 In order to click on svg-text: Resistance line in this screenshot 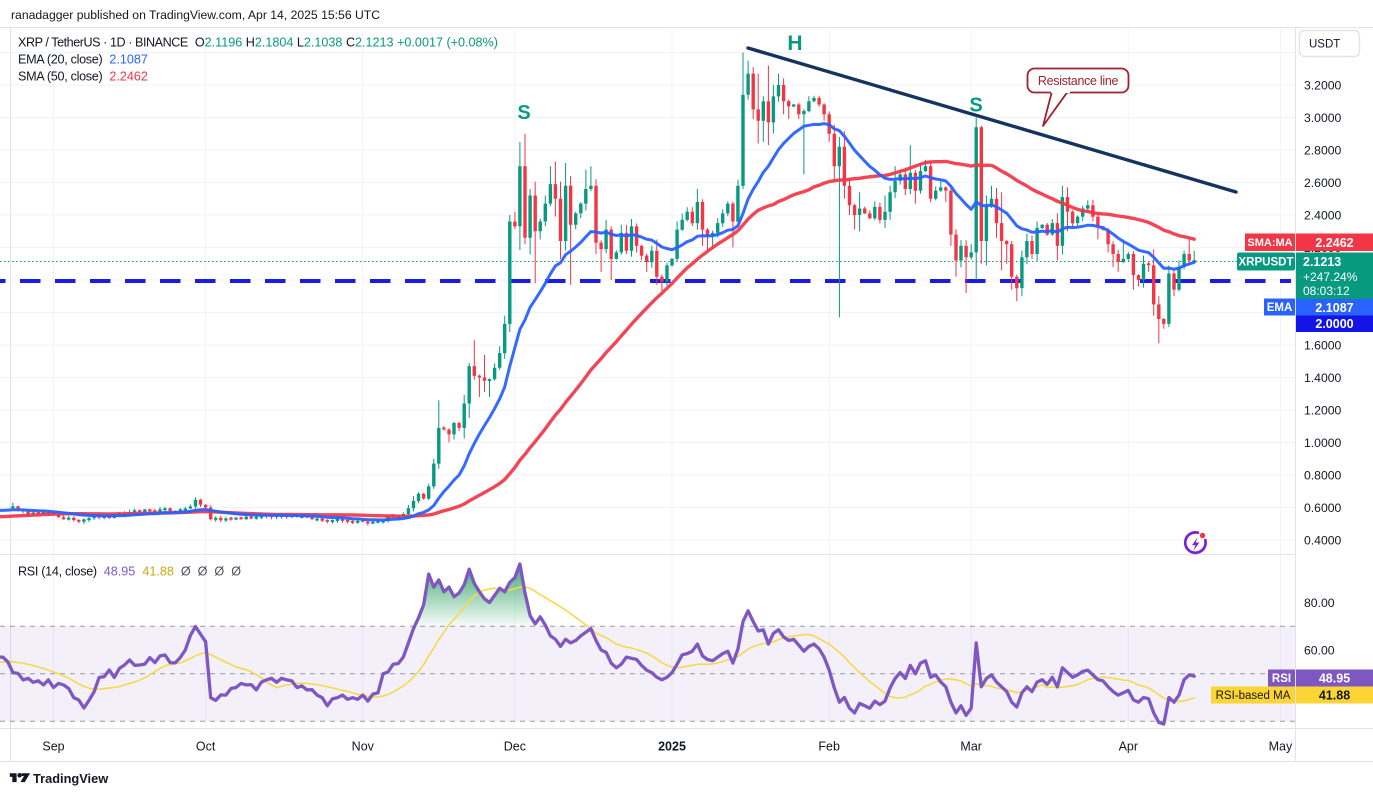, I will do `click(1078, 81)`.